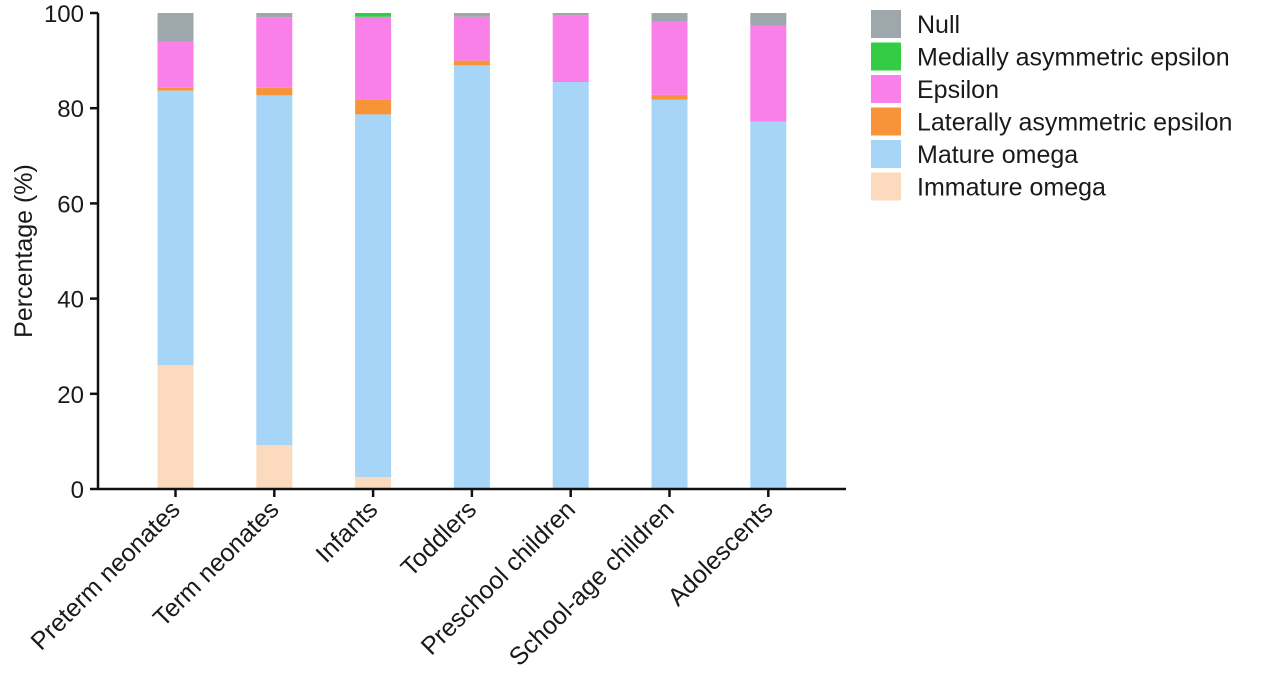 The image size is (1280, 699). I want to click on bar-segment-infants-laterally-asymmetric-epsilon, so click(373, 107).